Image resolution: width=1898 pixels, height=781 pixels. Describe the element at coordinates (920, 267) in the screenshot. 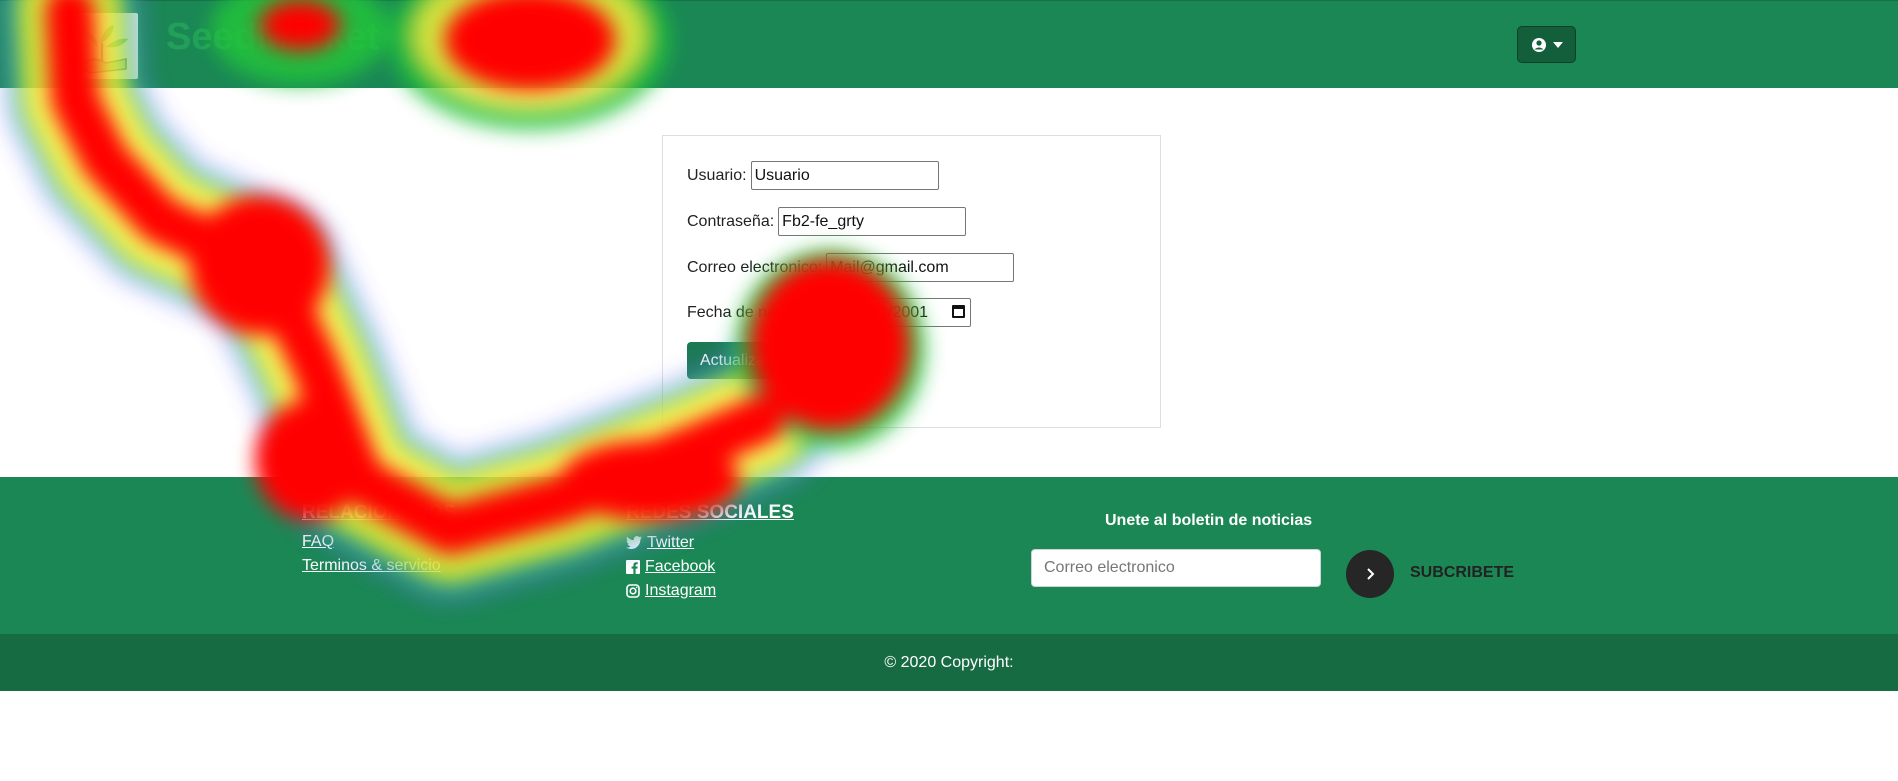

I see `email-field` at that location.